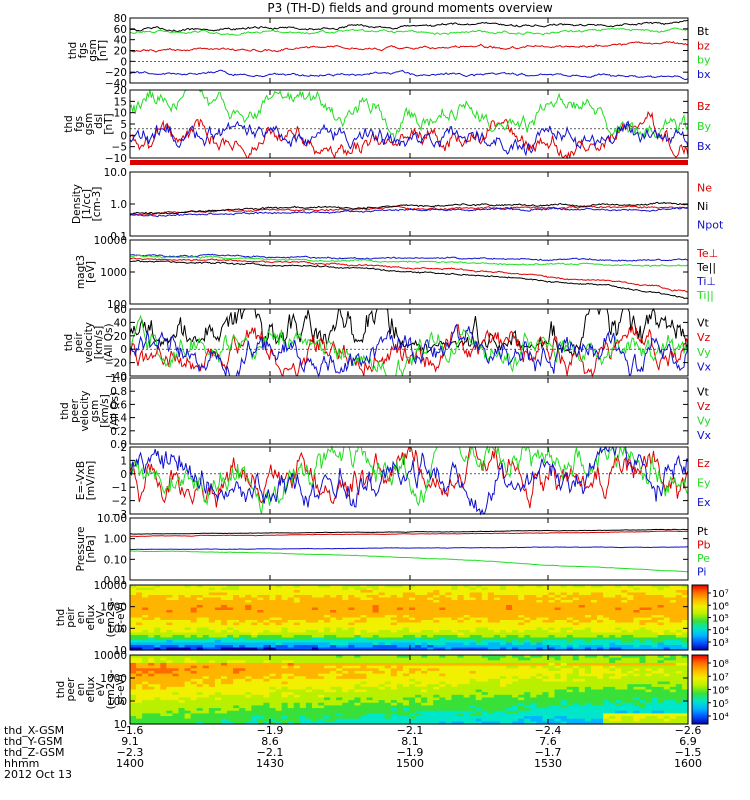 This screenshot has width=750, height=800. What do you see at coordinates (118, 445) in the screenshot?
I see `y-tick-label: 0.0` at bounding box center [118, 445].